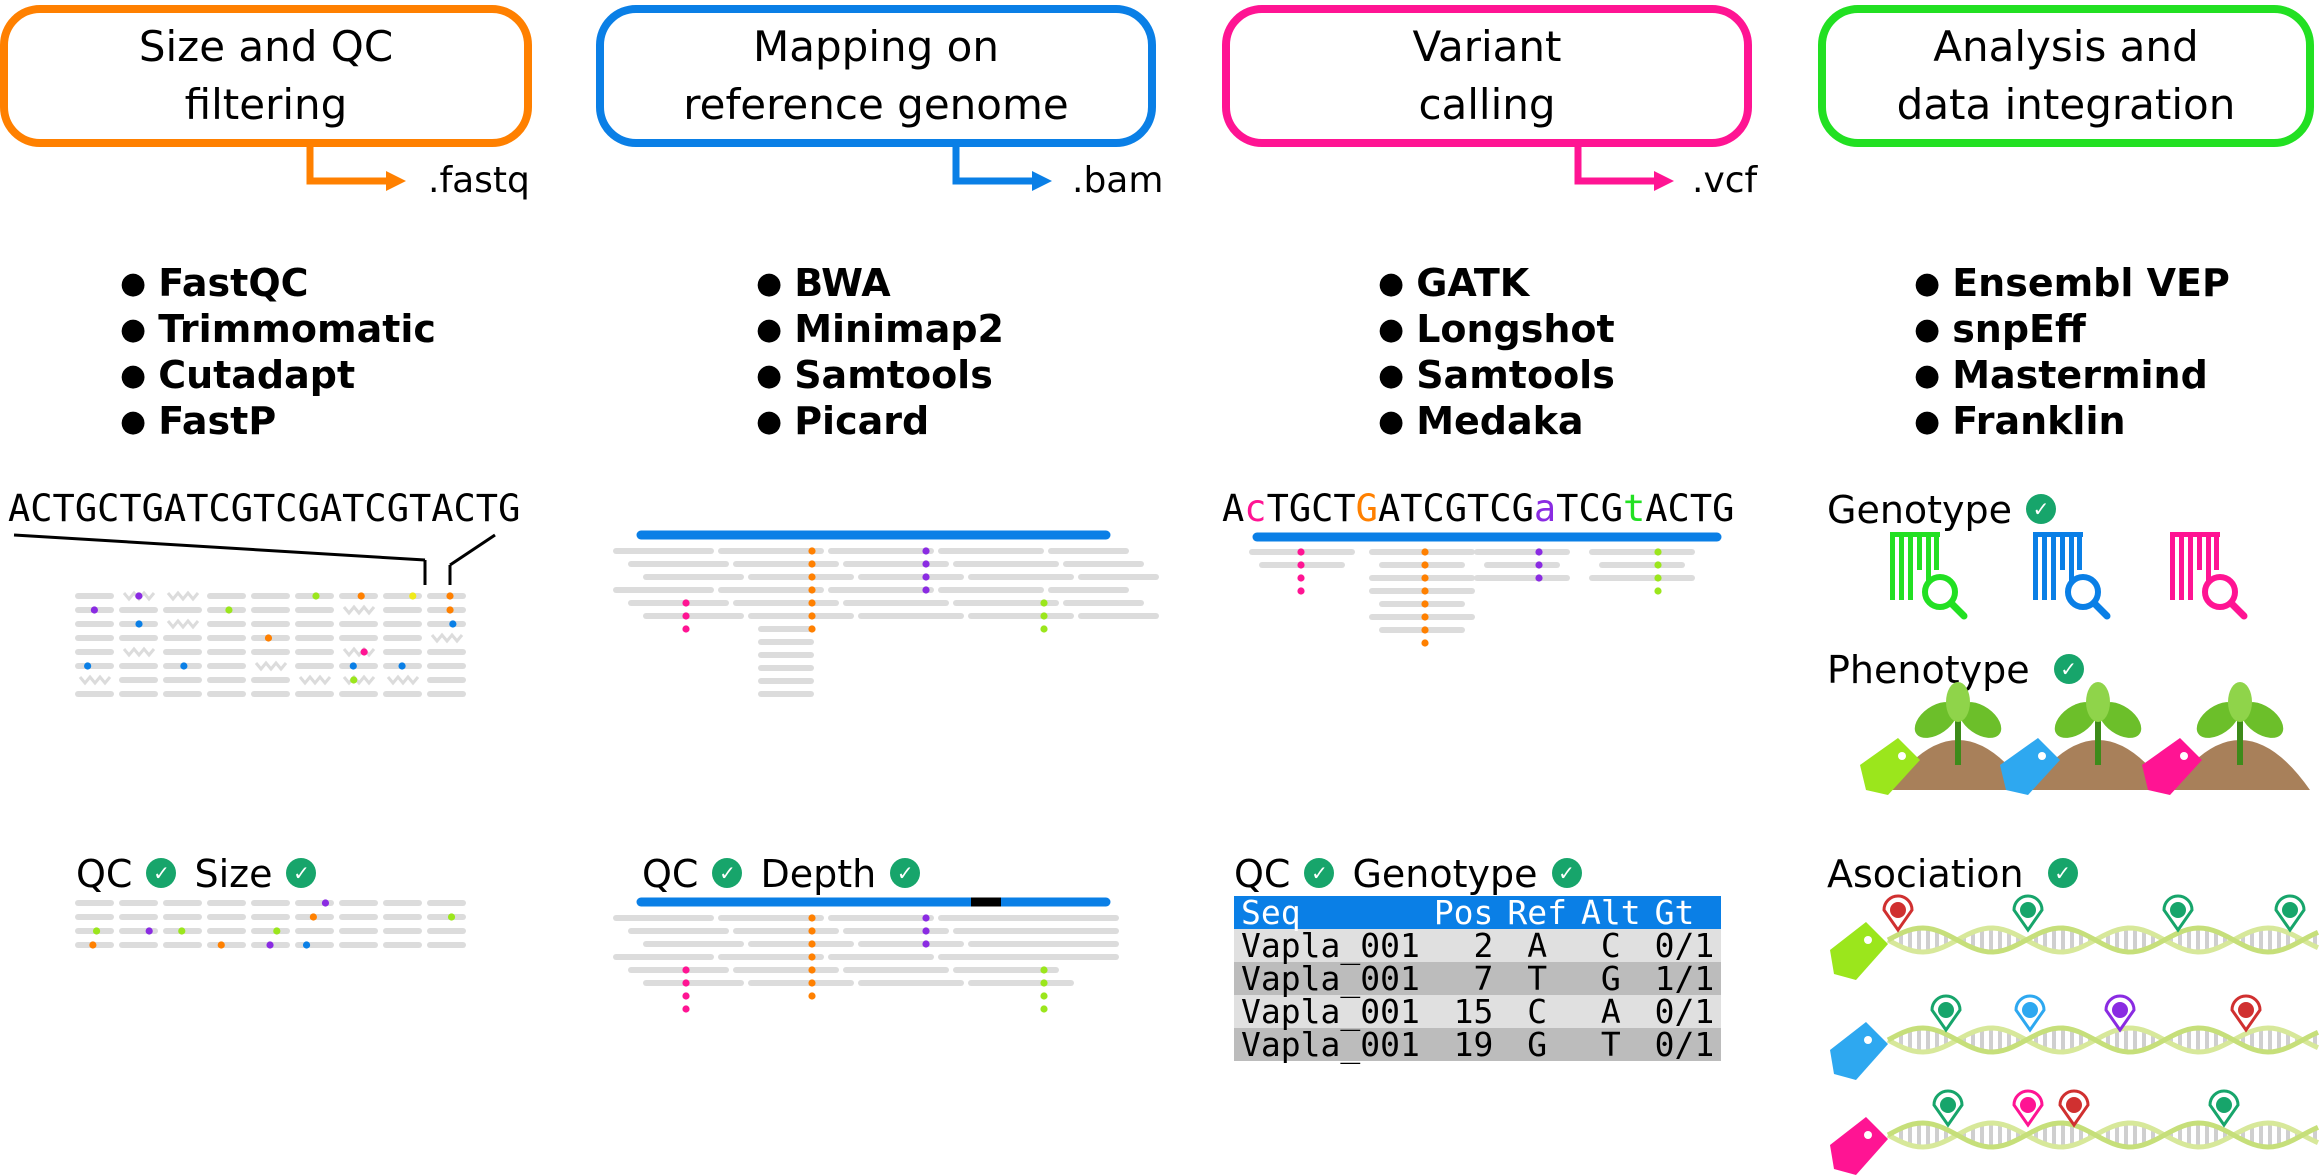 Image resolution: width=2319 pixels, height=1175 pixels. What do you see at coordinates (1684, 978) in the screenshot?
I see `table-cell: 1/1` at bounding box center [1684, 978].